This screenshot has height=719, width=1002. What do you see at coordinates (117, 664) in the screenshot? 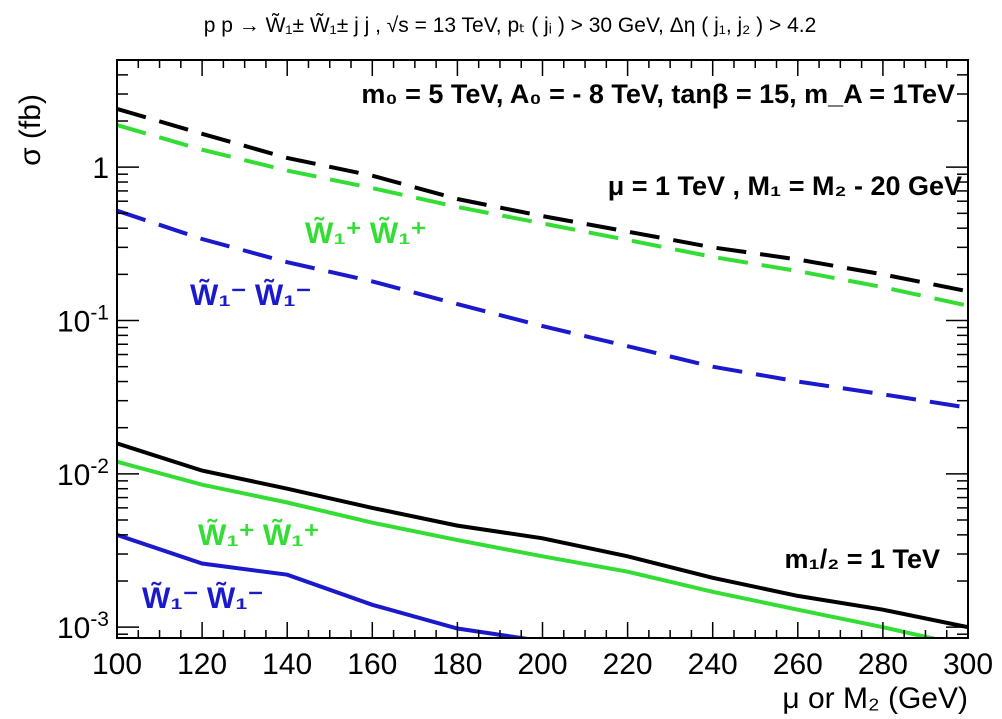
I see `x-tick-label: 100` at bounding box center [117, 664].